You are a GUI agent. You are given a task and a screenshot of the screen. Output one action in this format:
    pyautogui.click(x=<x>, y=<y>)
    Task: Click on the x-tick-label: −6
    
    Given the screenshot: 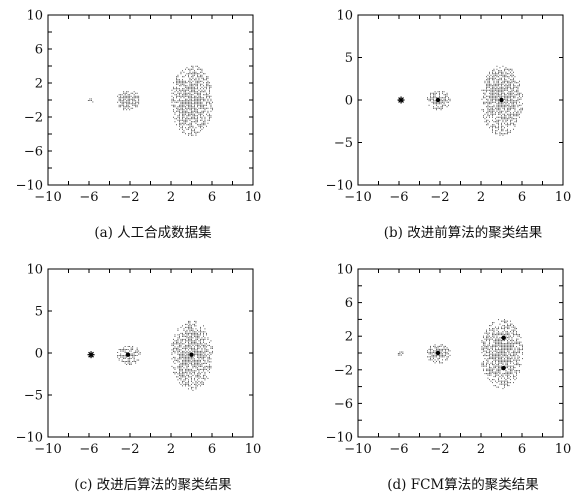 What is the action you would take?
    pyautogui.click(x=88, y=449)
    